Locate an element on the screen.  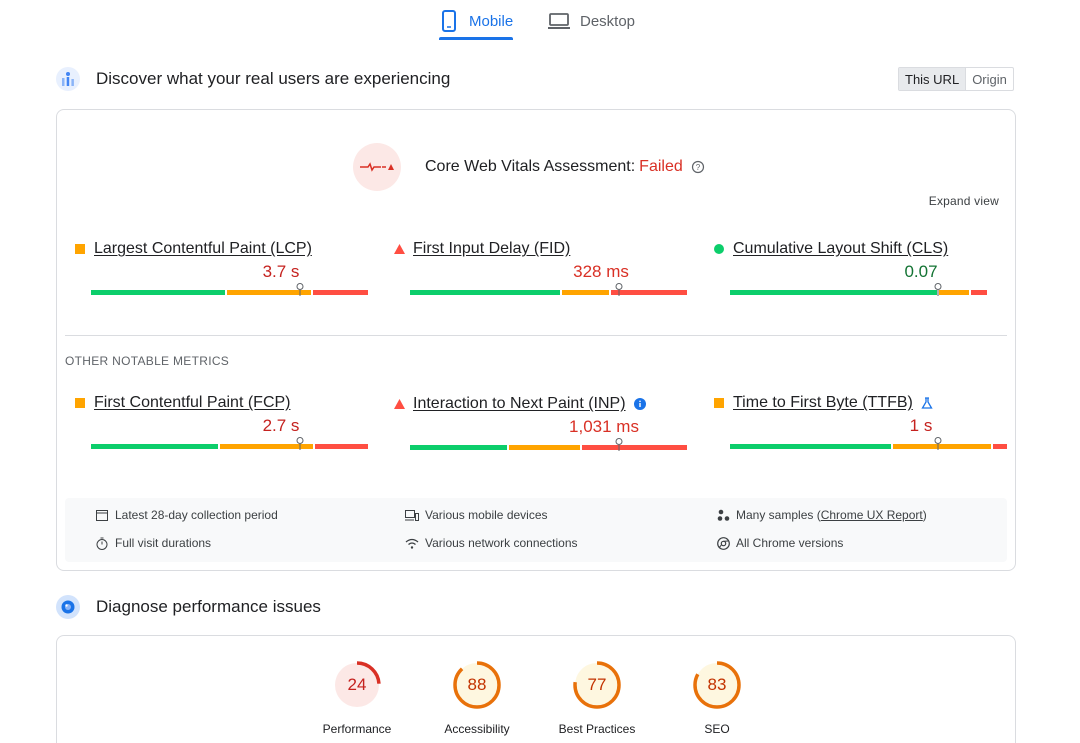
fid-distribution-bar is located at coordinates (549, 292).